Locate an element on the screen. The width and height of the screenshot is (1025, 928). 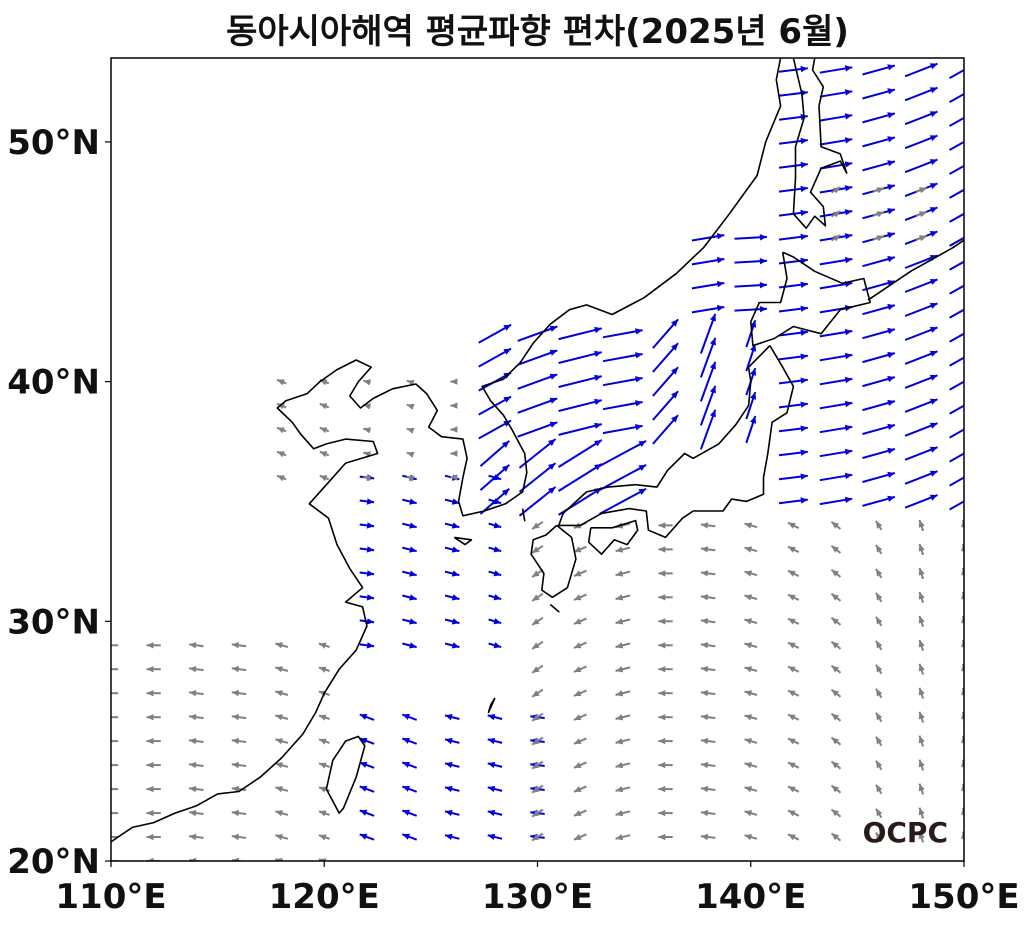
x-tick-label: 130°E is located at coordinates (537, 897).